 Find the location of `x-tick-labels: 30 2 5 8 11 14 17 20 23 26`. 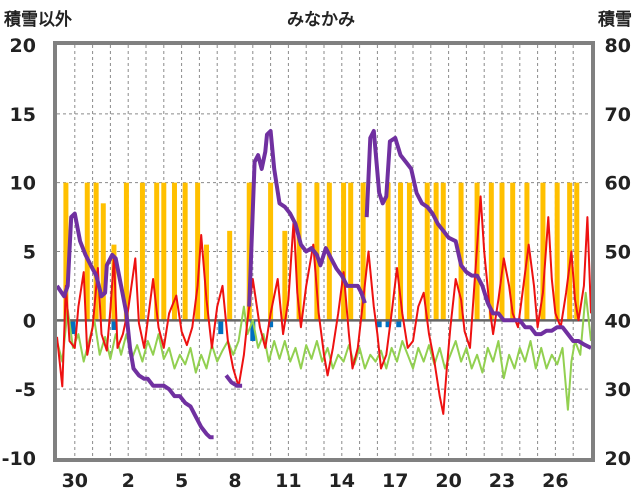

x-tick-labels: 30 2 5 8 11 14 17 20 23 26 is located at coordinates (315, 481).